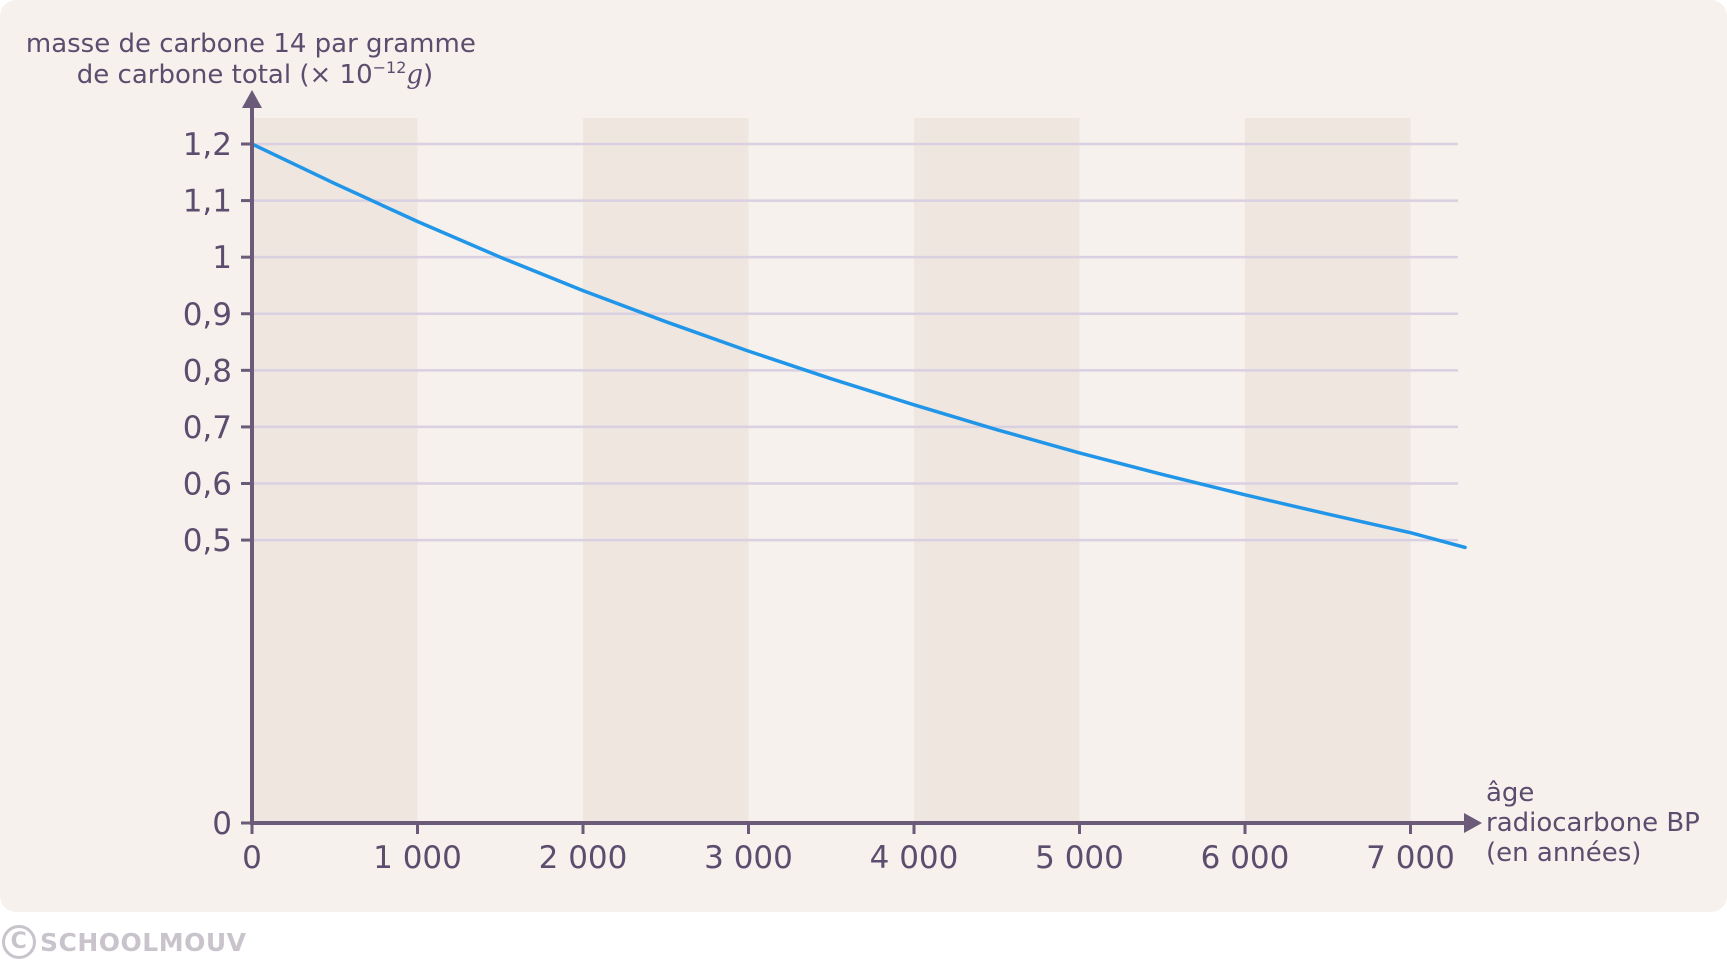  What do you see at coordinates (1410, 858) in the screenshot?
I see `x-tick-label-7000: 7 000` at bounding box center [1410, 858].